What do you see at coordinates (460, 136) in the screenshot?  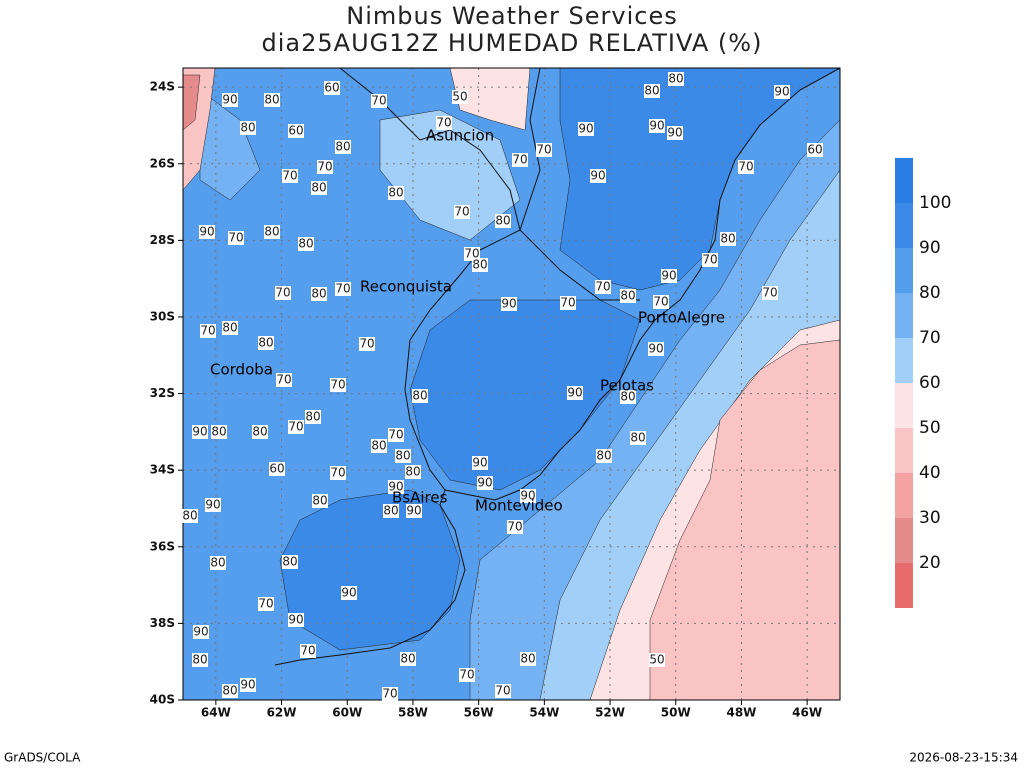 I see `city-label: Asuncion` at bounding box center [460, 136].